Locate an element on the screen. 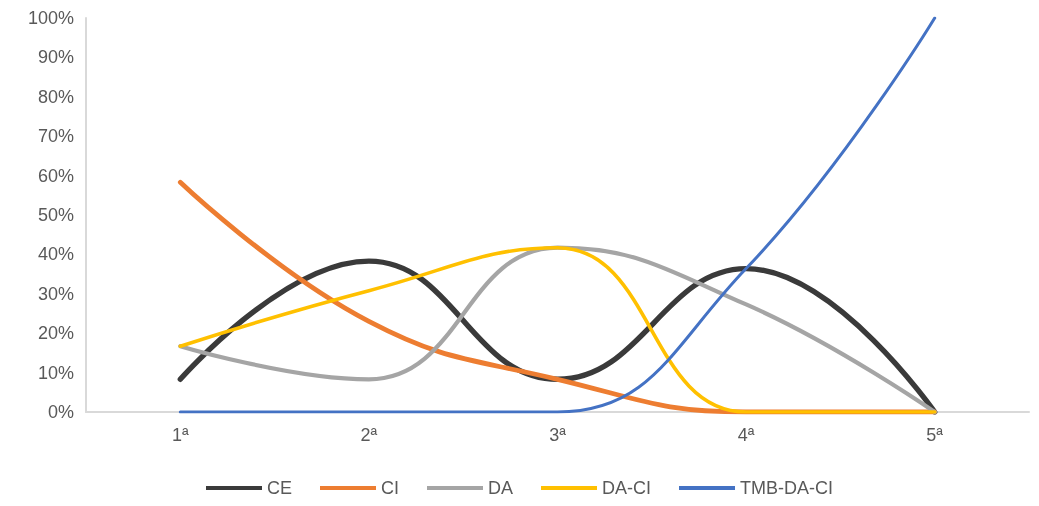 The height and width of the screenshot is (506, 1039). x-tick-label: 1ª is located at coordinates (180, 435).